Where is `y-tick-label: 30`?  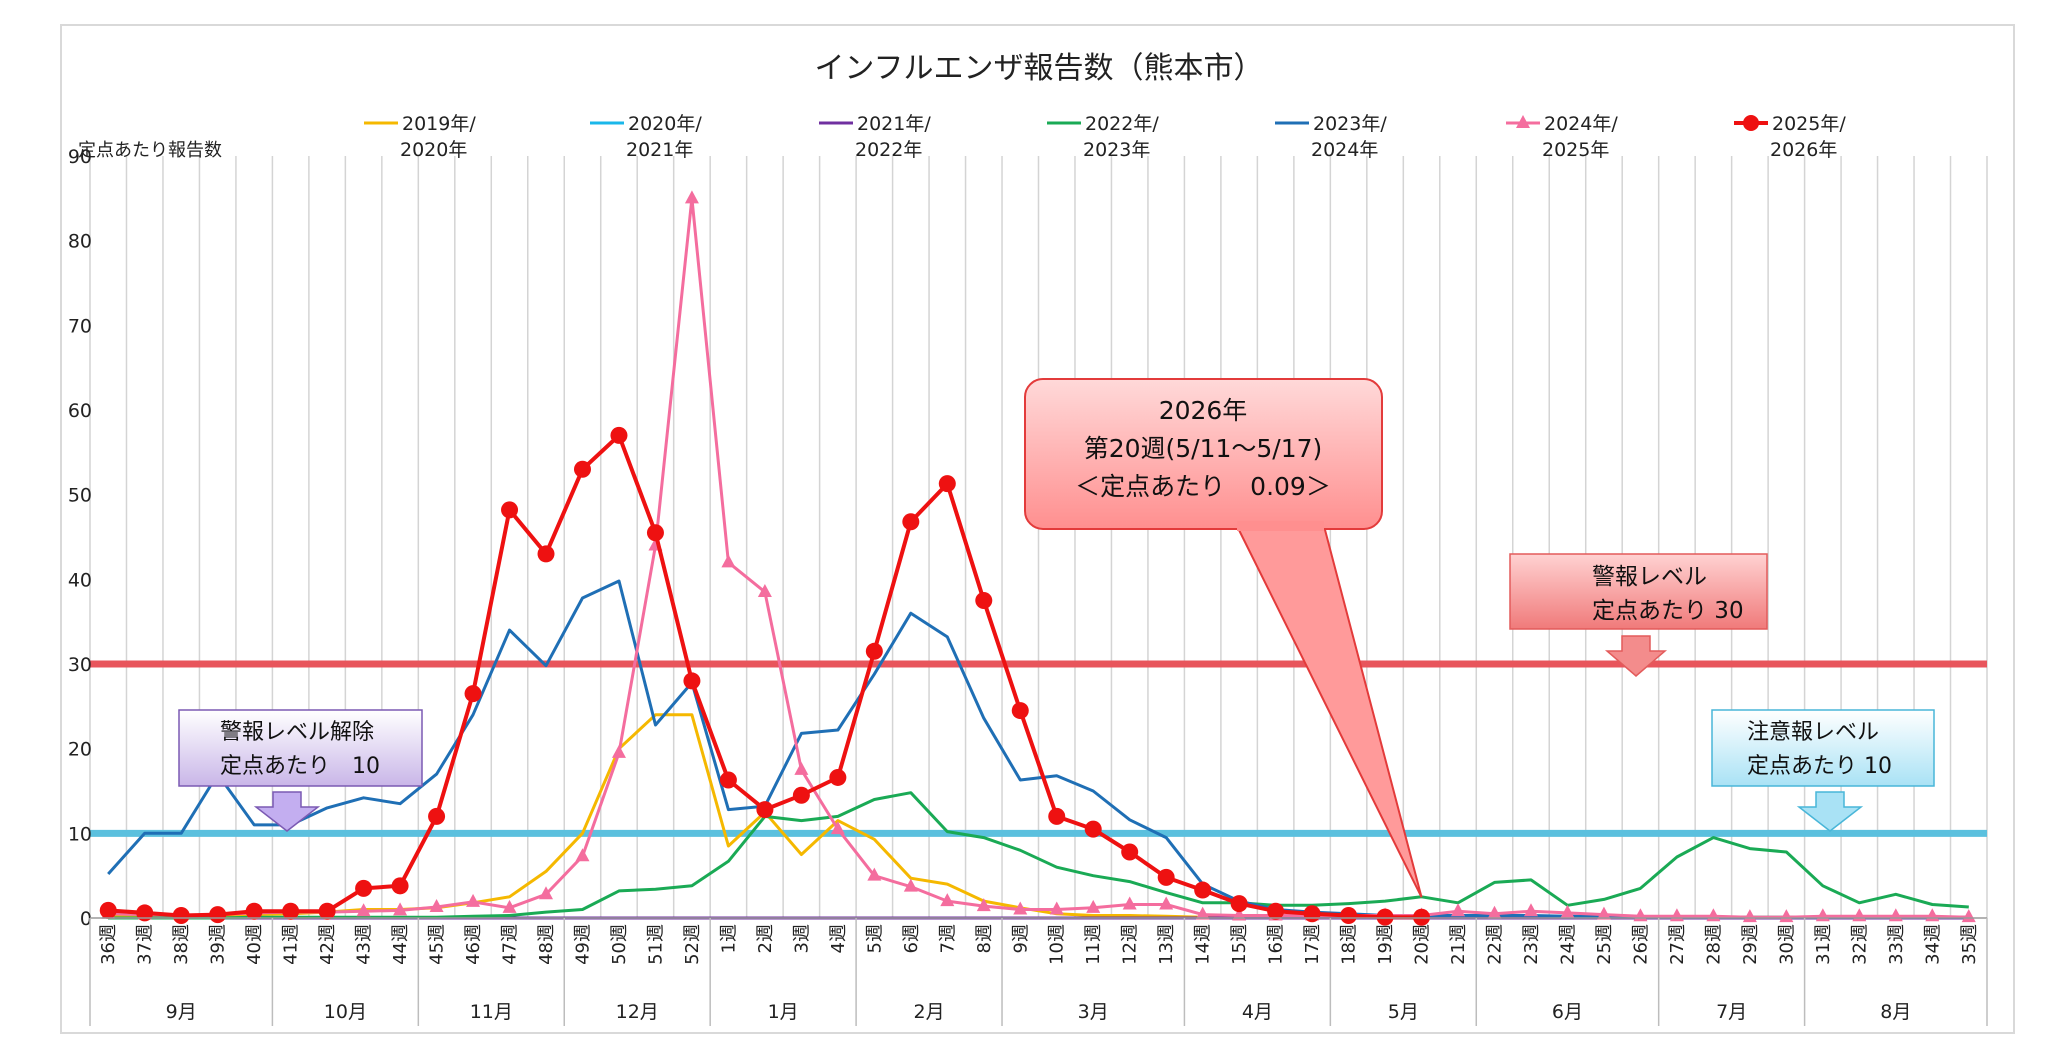
y-tick-label: 30 is located at coordinates (80, 665).